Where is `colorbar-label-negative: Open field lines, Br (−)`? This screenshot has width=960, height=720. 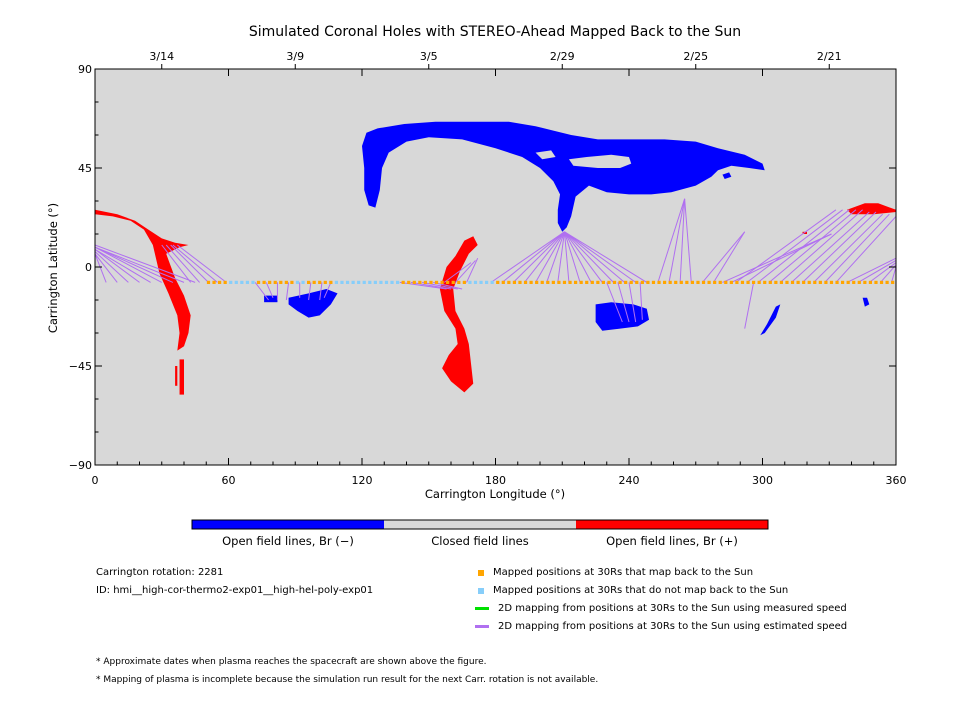
colorbar-label-negative: Open field lines, Br (−) is located at coordinates (288, 541).